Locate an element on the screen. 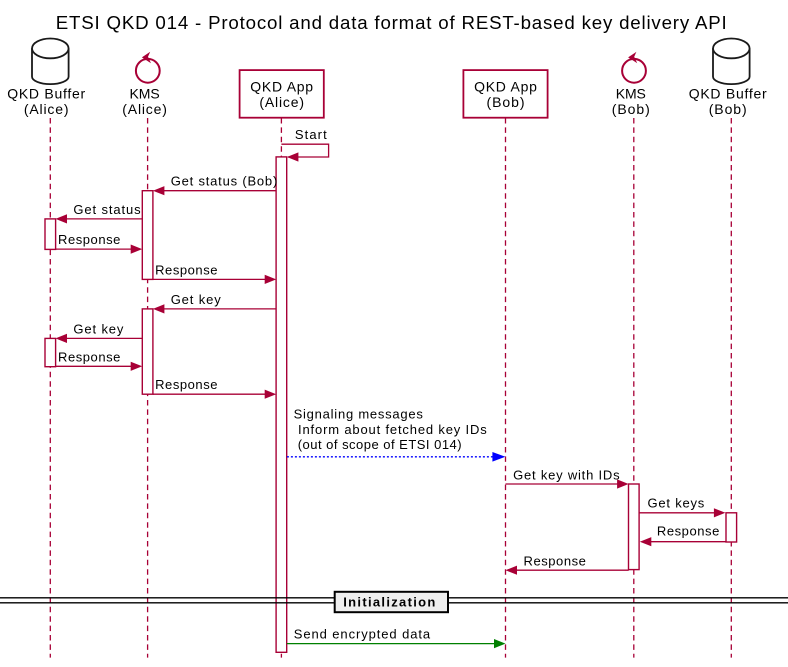 This screenshot has width=788, height=667. svg-text: (out of scope of ETSI 014) is located at coordinates (378, 444).